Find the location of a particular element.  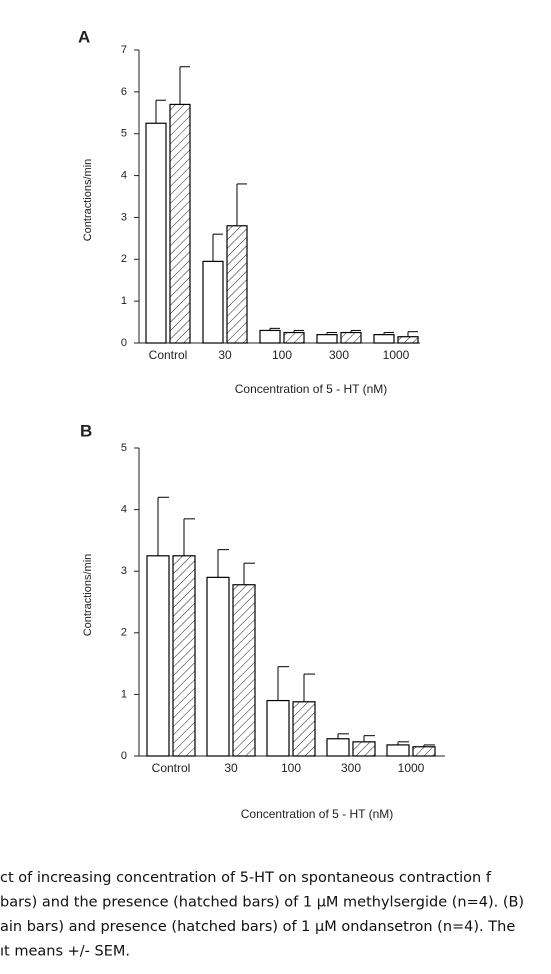

panel-label: A is located at coordinates (84, 36).